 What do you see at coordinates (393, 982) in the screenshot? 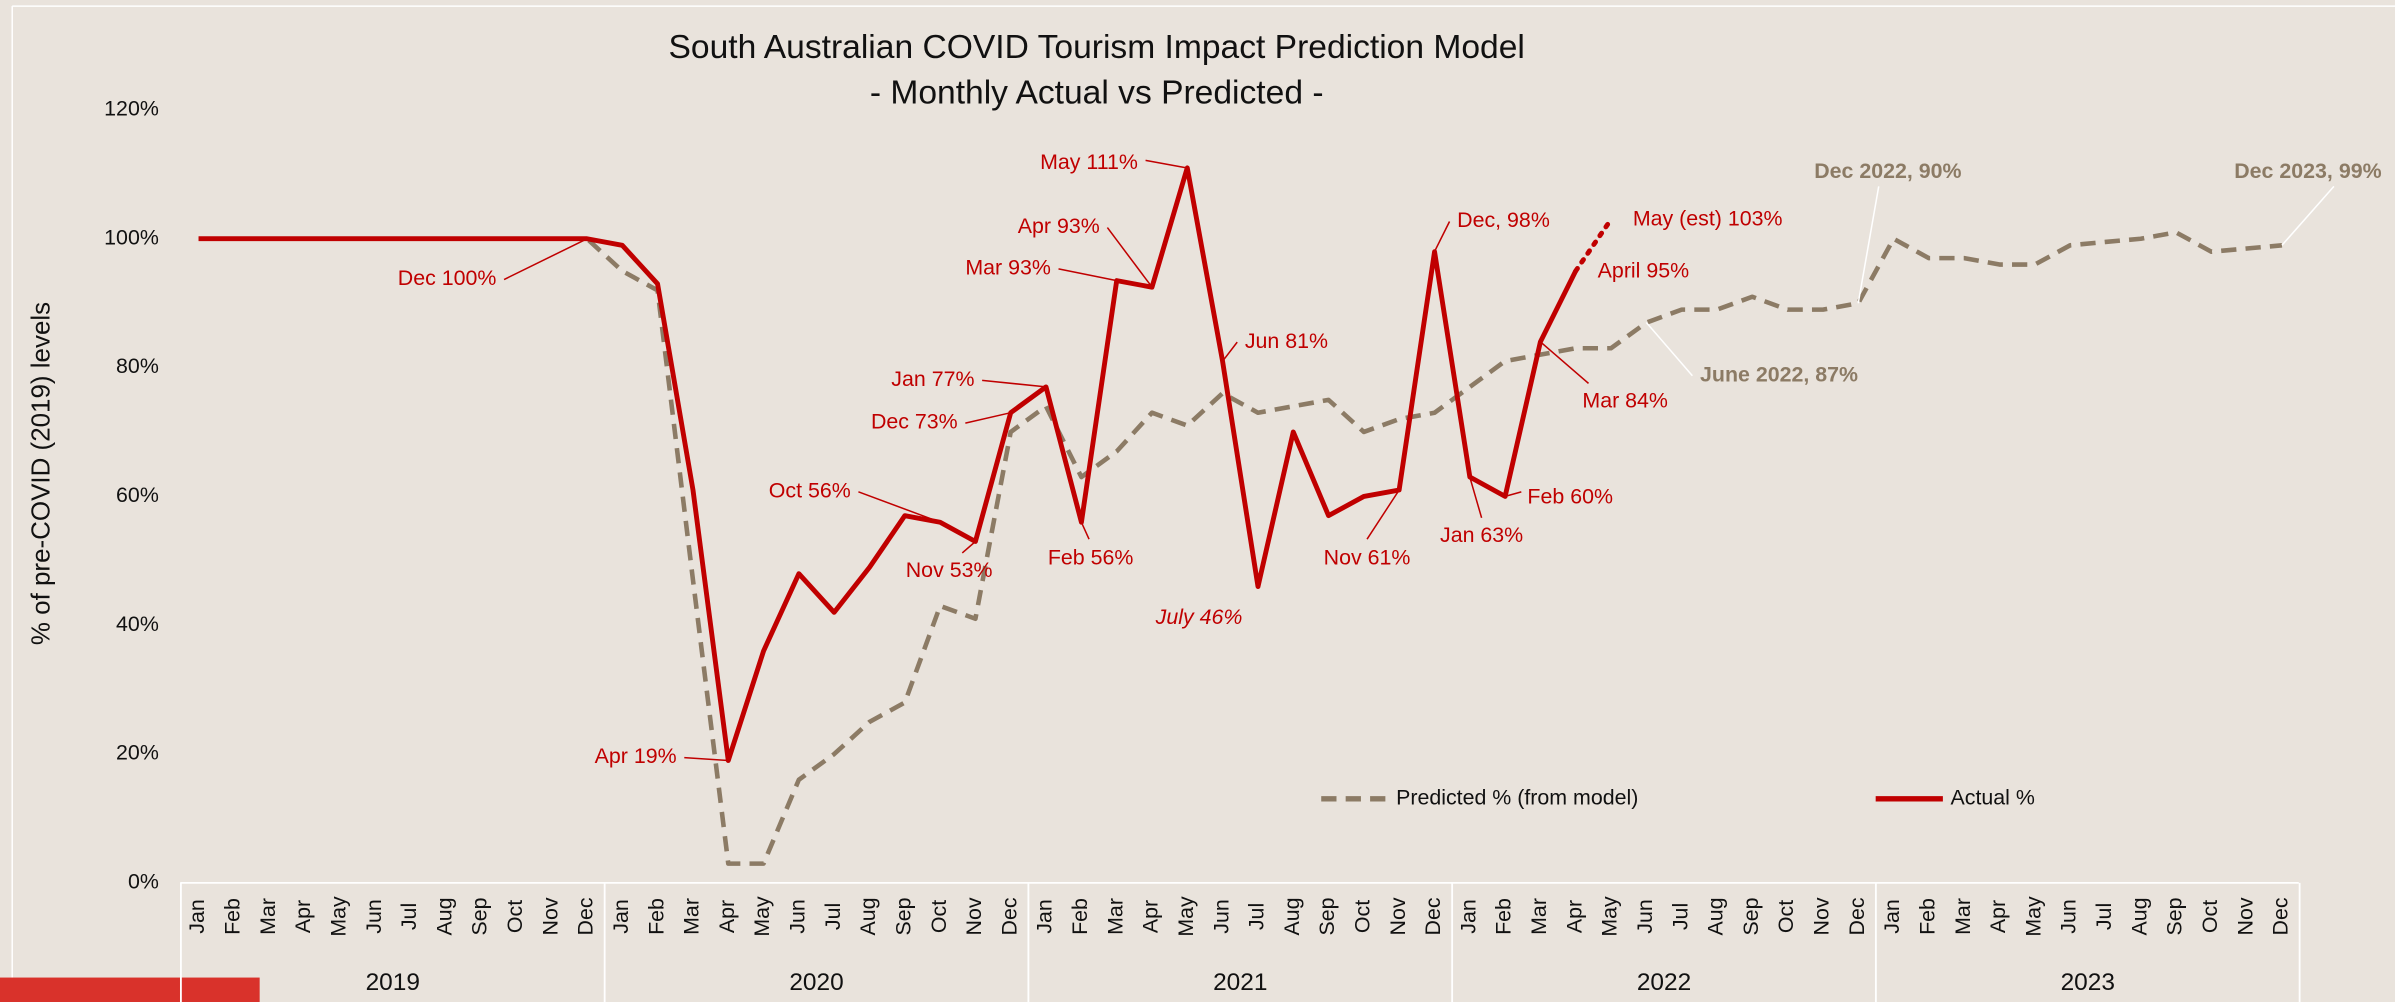
I see `year-label: 2019` at bounding box center [393, 982].